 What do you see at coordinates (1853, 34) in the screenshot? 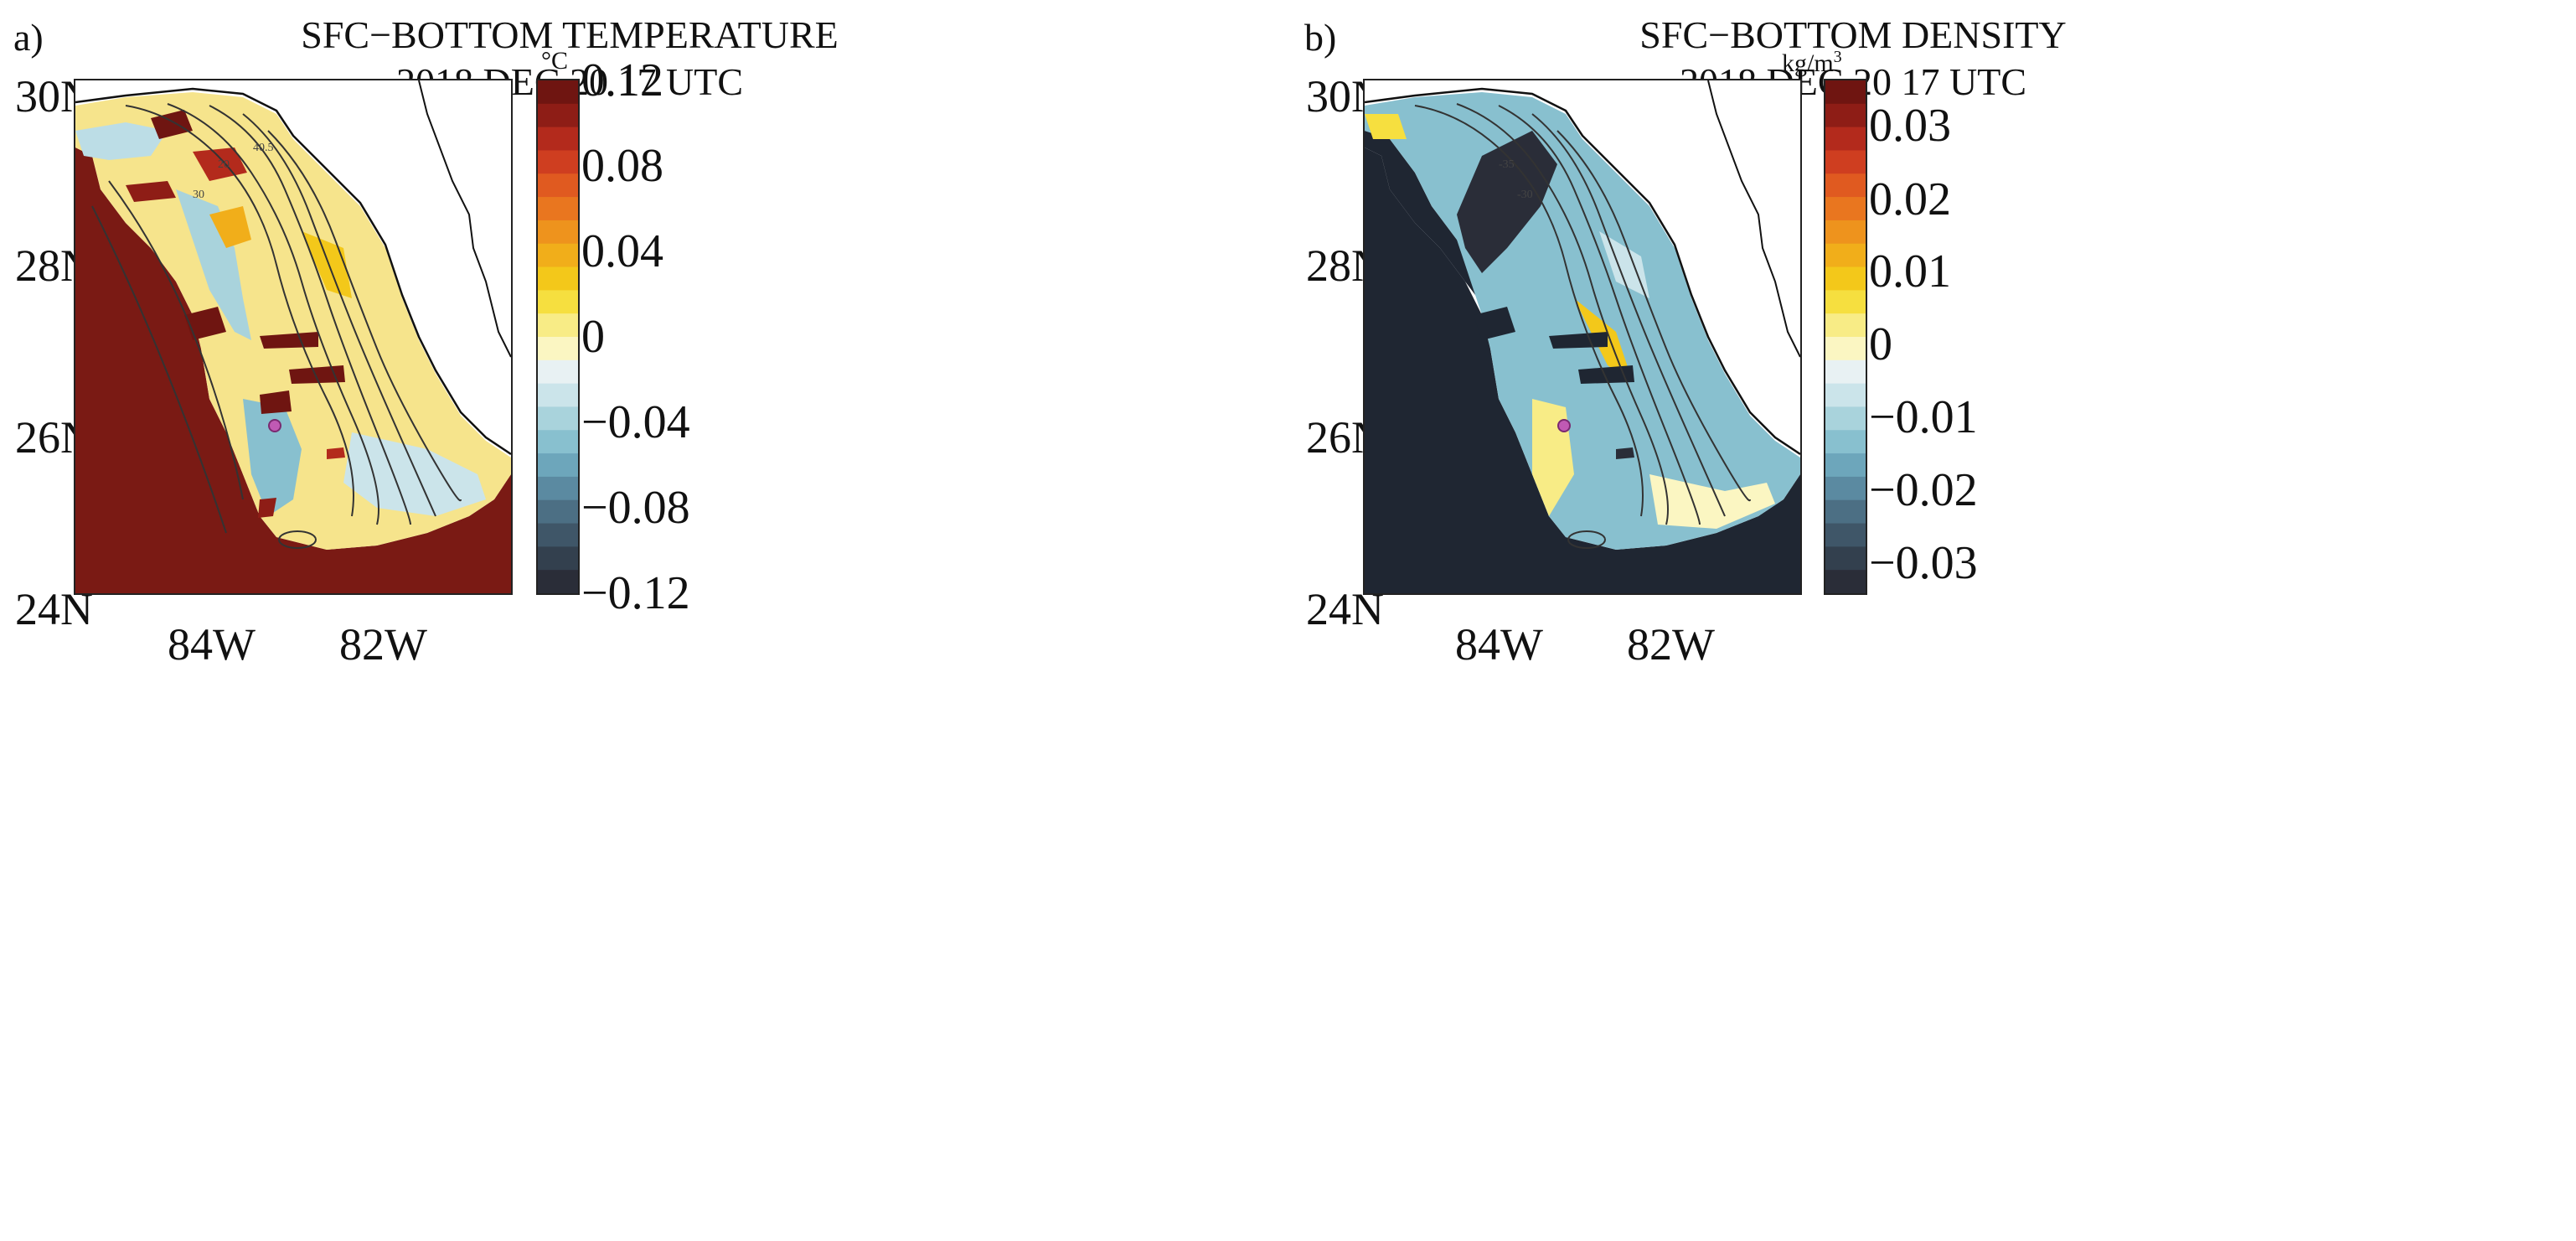
I see `title-line-1: SFC−BOTTOM DENSITY` at bounding box center [1853, 34].